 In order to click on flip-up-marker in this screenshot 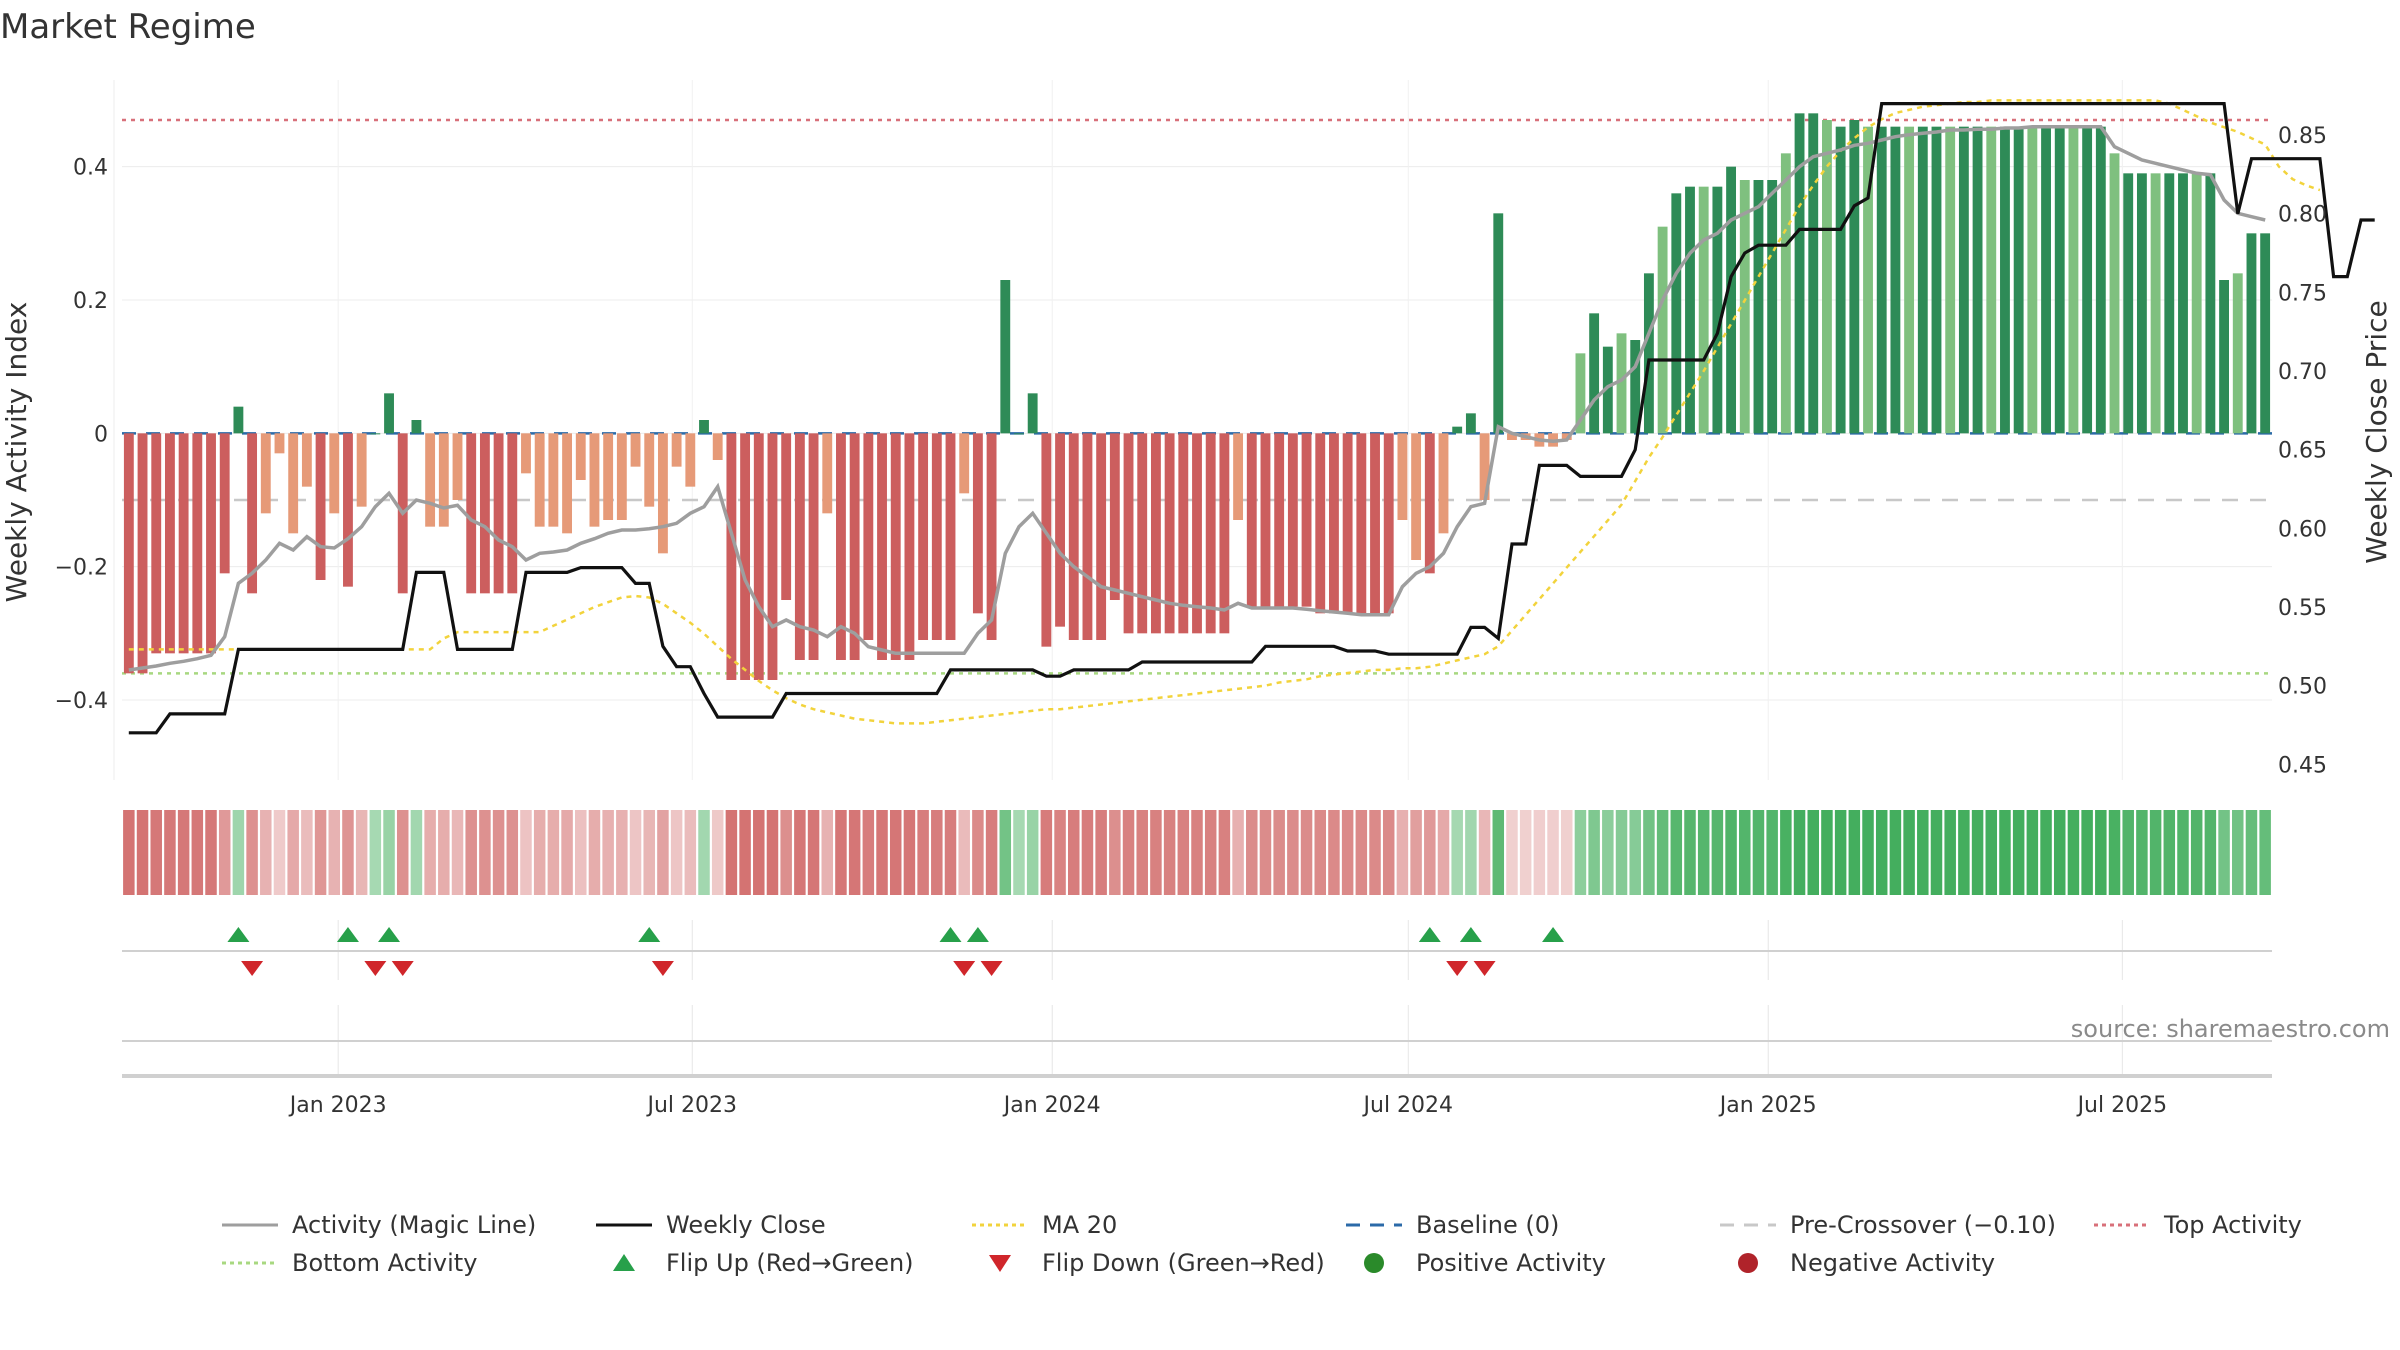, I will do `click(649, 934)`.